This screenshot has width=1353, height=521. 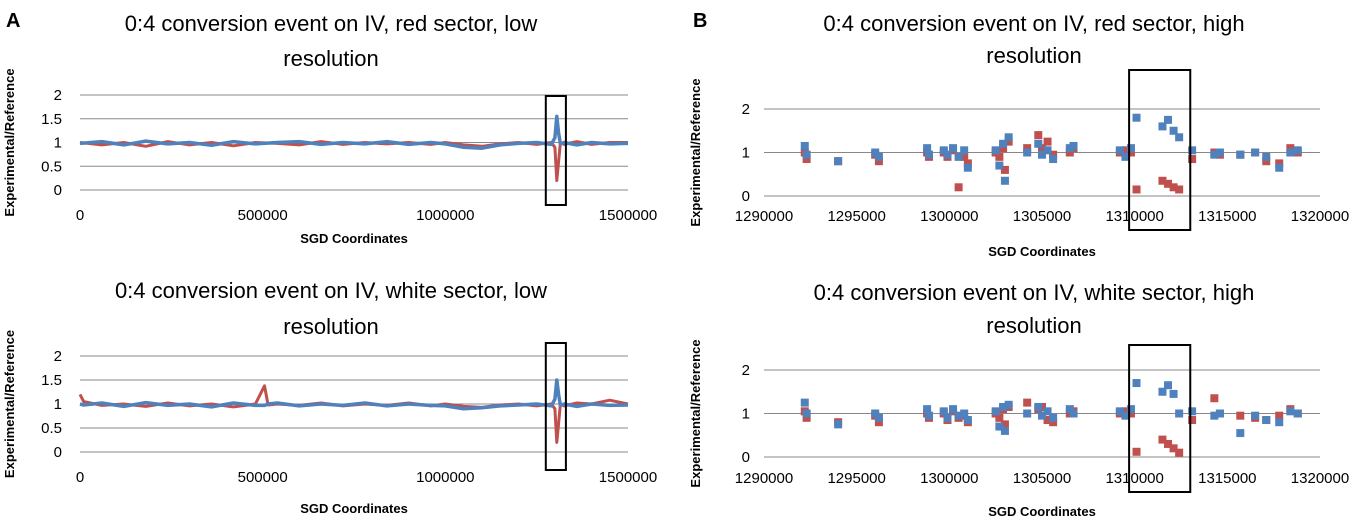 I want to click on highlight-box, so click(x=1160, y=150).